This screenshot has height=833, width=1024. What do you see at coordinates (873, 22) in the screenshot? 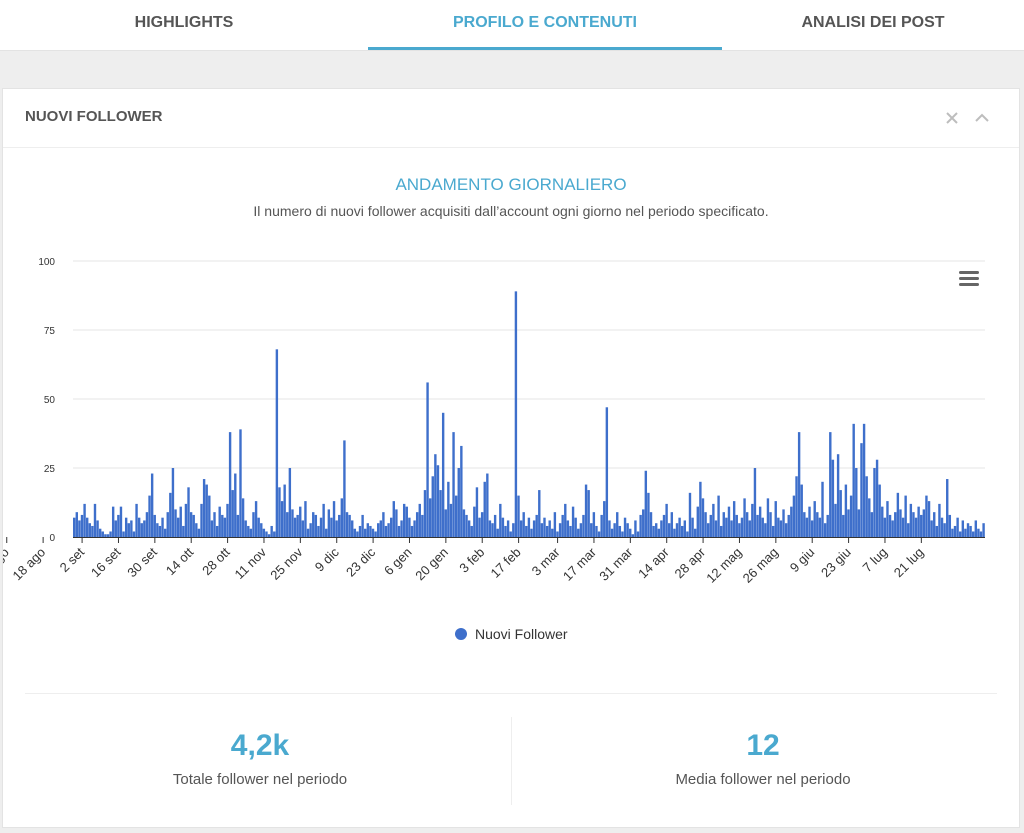
I see `tab-analisi-dei-post: ANALISI DEI POST` at bounding box center [873, 22].